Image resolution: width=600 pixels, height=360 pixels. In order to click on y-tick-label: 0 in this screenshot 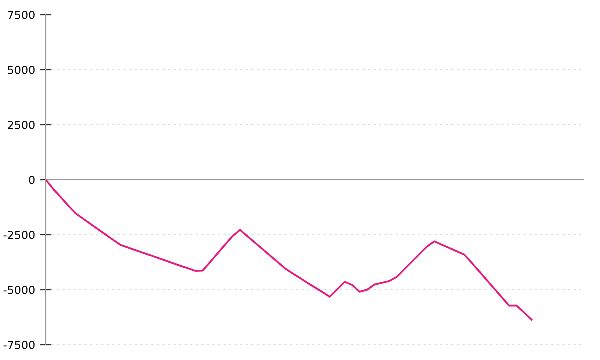, I will do `click(32, 180)`.